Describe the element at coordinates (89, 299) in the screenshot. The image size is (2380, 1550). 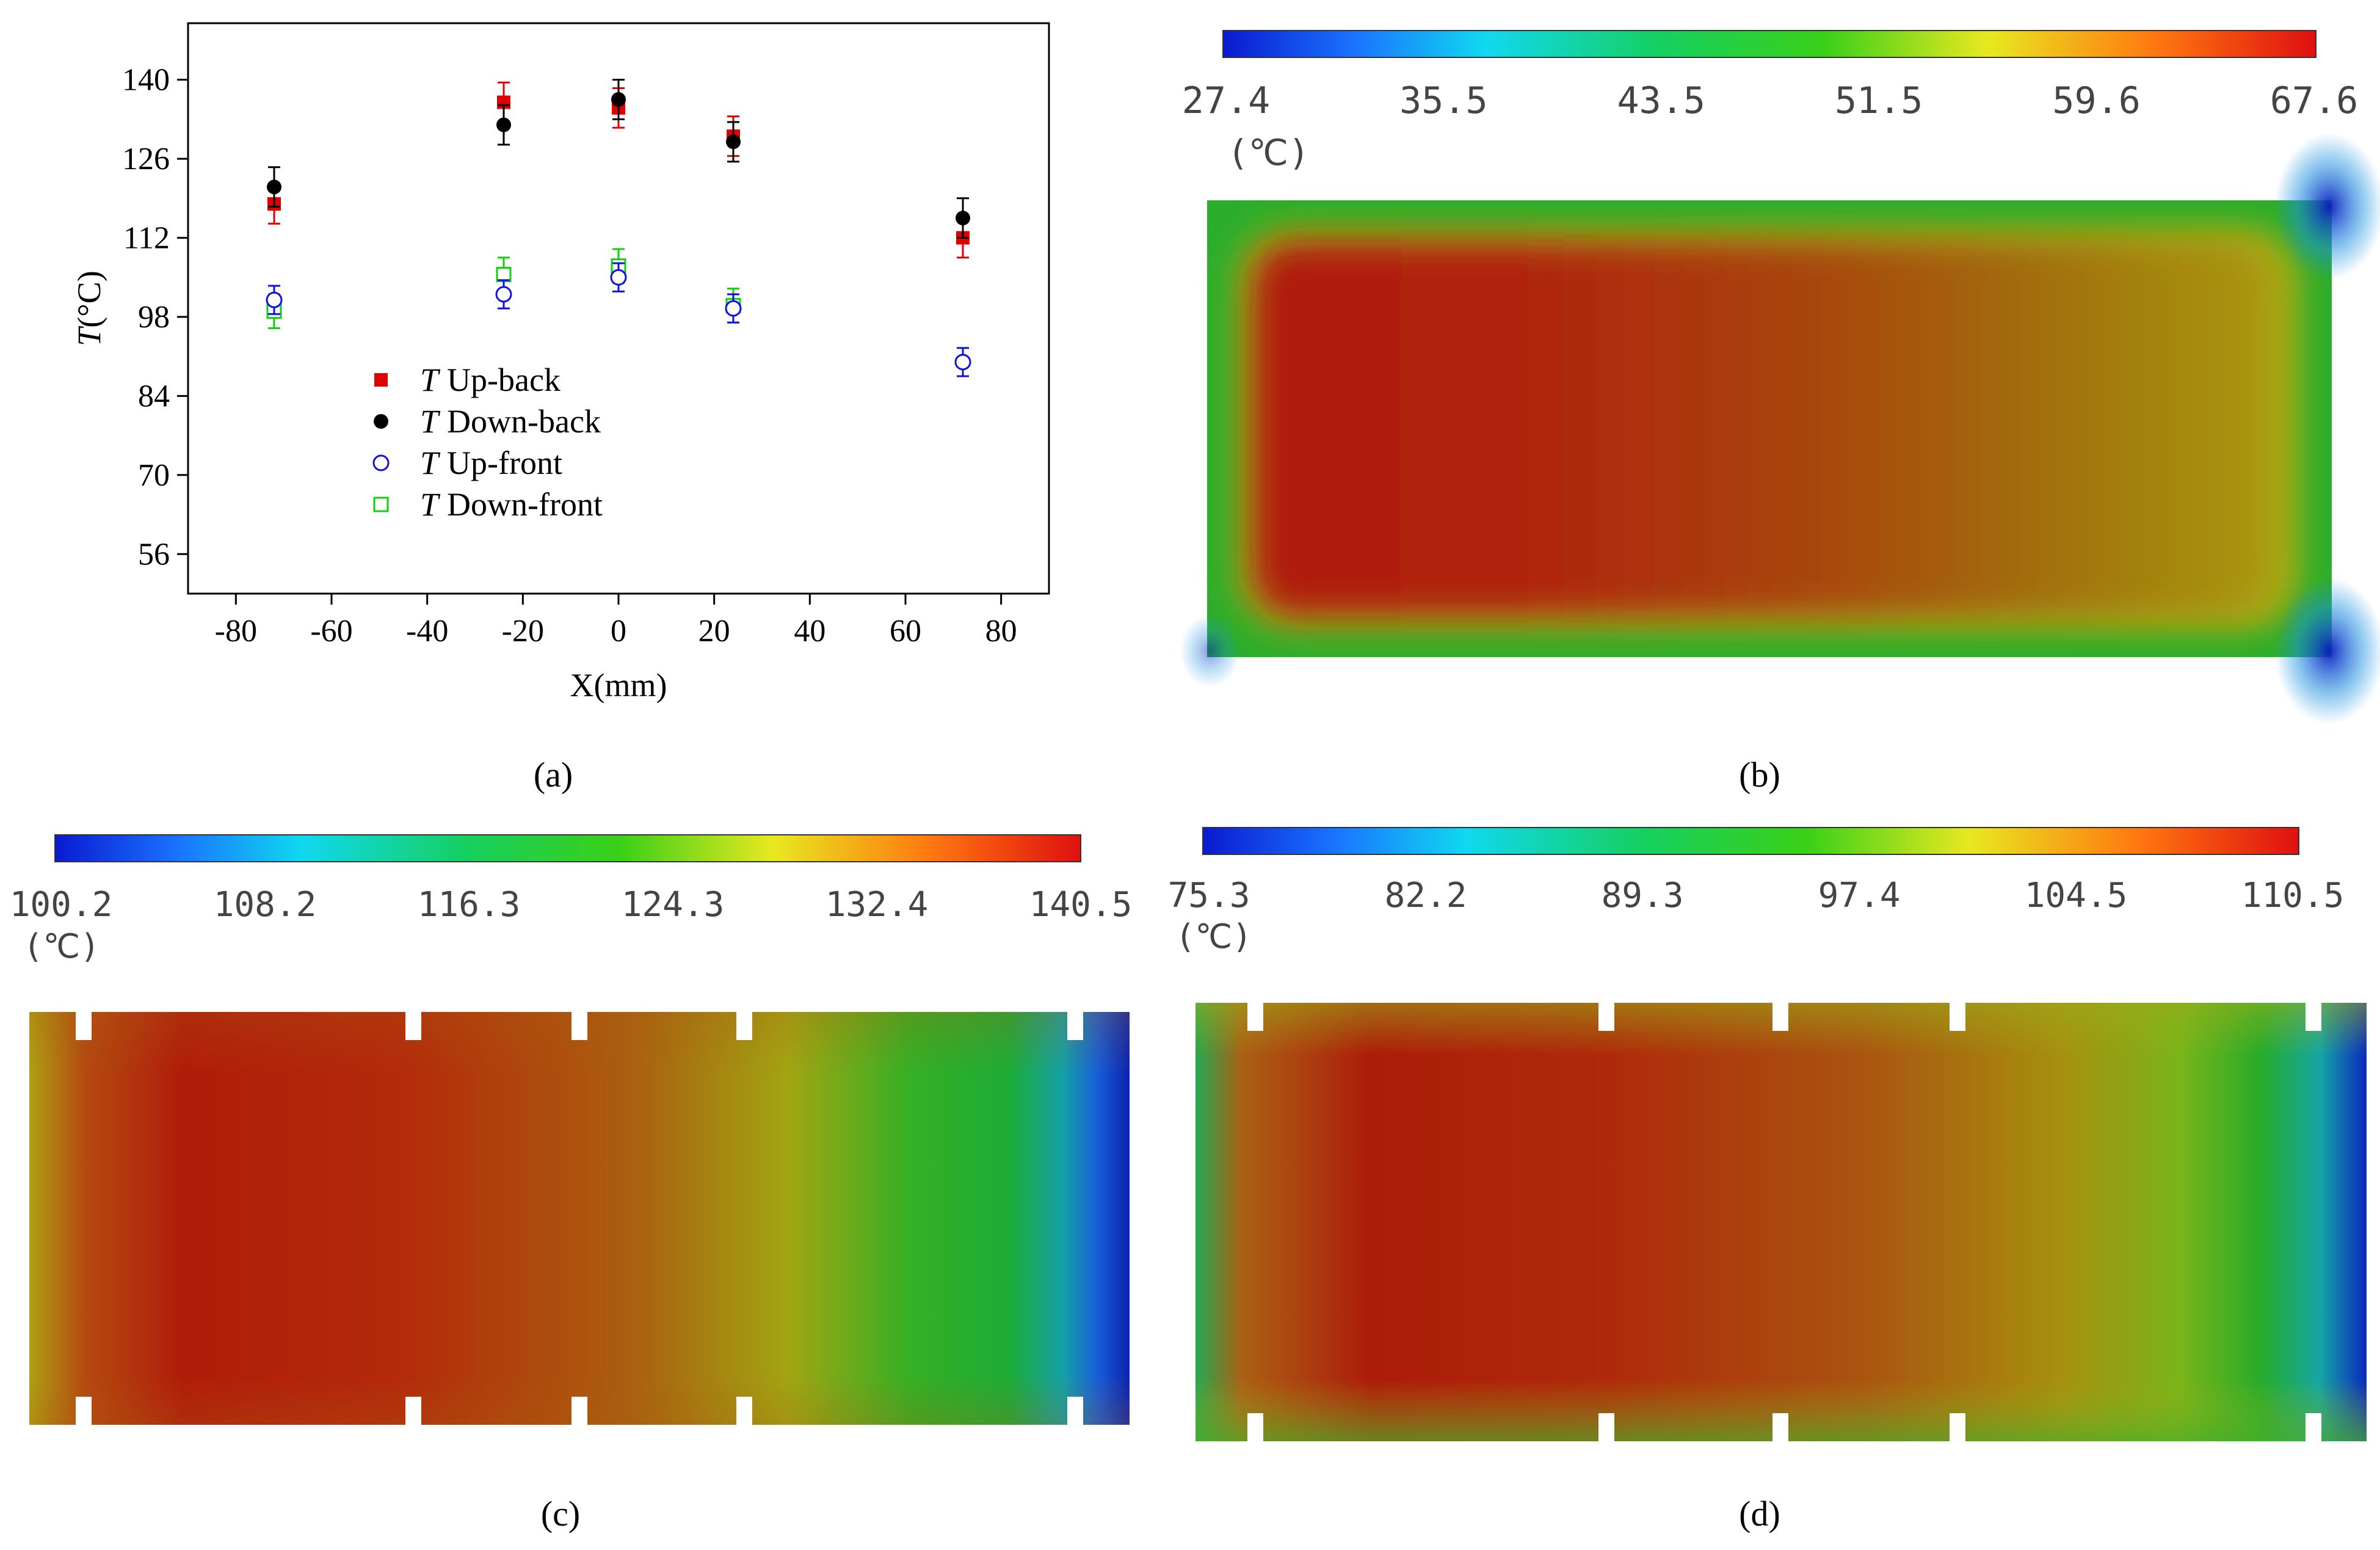
I see `y-axis-label-unit: (°C)` at that location.